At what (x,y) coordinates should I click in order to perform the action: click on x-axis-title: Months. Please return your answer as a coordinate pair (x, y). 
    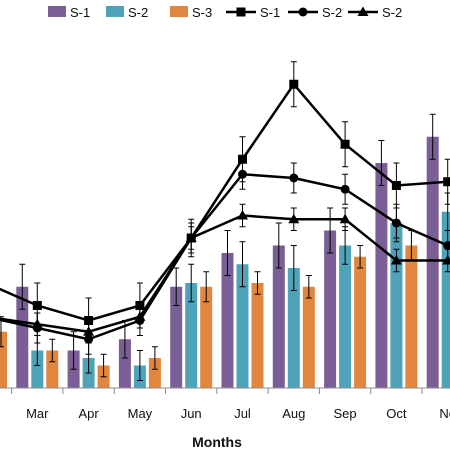
    Looking at the image, I should click on (217, 442).